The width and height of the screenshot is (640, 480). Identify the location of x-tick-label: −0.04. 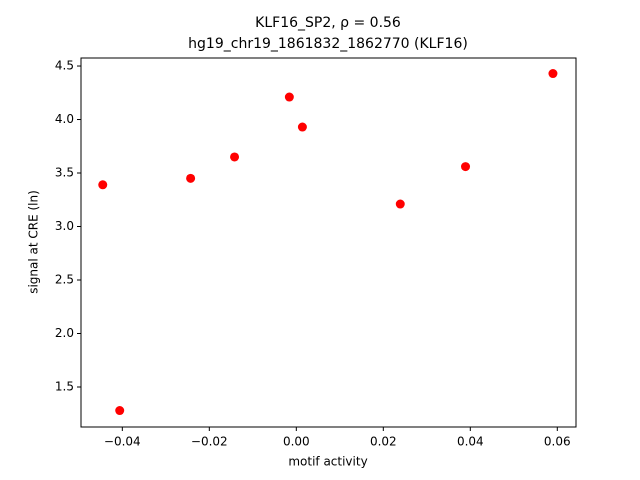
(122, 442).